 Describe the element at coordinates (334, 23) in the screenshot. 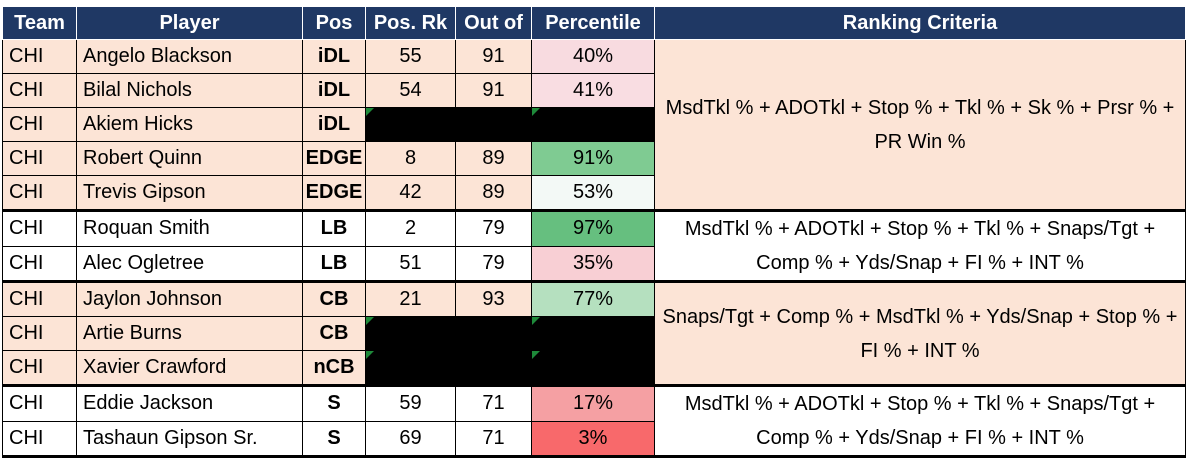

I see `header-pos: Pos` at that location.